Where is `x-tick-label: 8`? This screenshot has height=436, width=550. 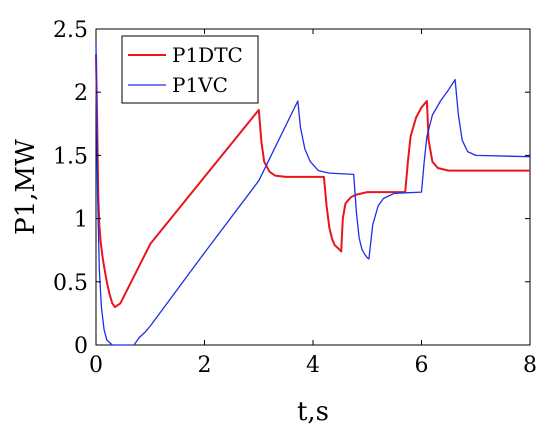
x-tick-label: 8 is located at coordinates (530, 365).